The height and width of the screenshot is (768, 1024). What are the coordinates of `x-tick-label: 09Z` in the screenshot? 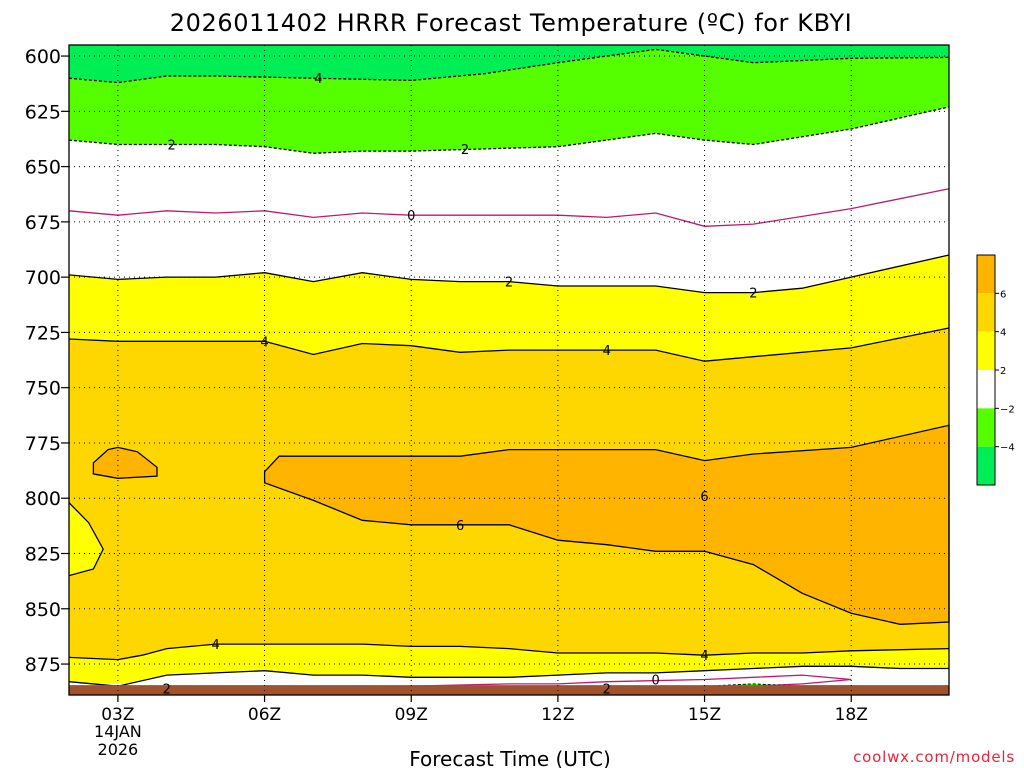 It's located at (411, 715).